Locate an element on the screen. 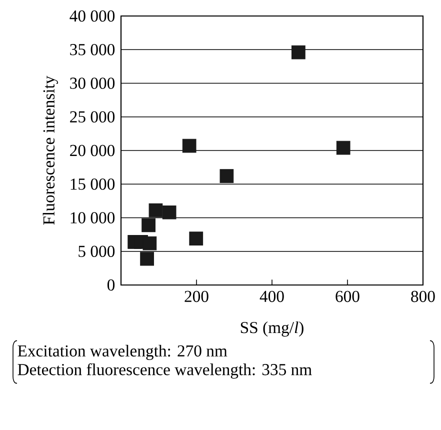 This screenshot has width=441, height=430. y-tick-label: 30 000 is located at coordinates (92, 83).